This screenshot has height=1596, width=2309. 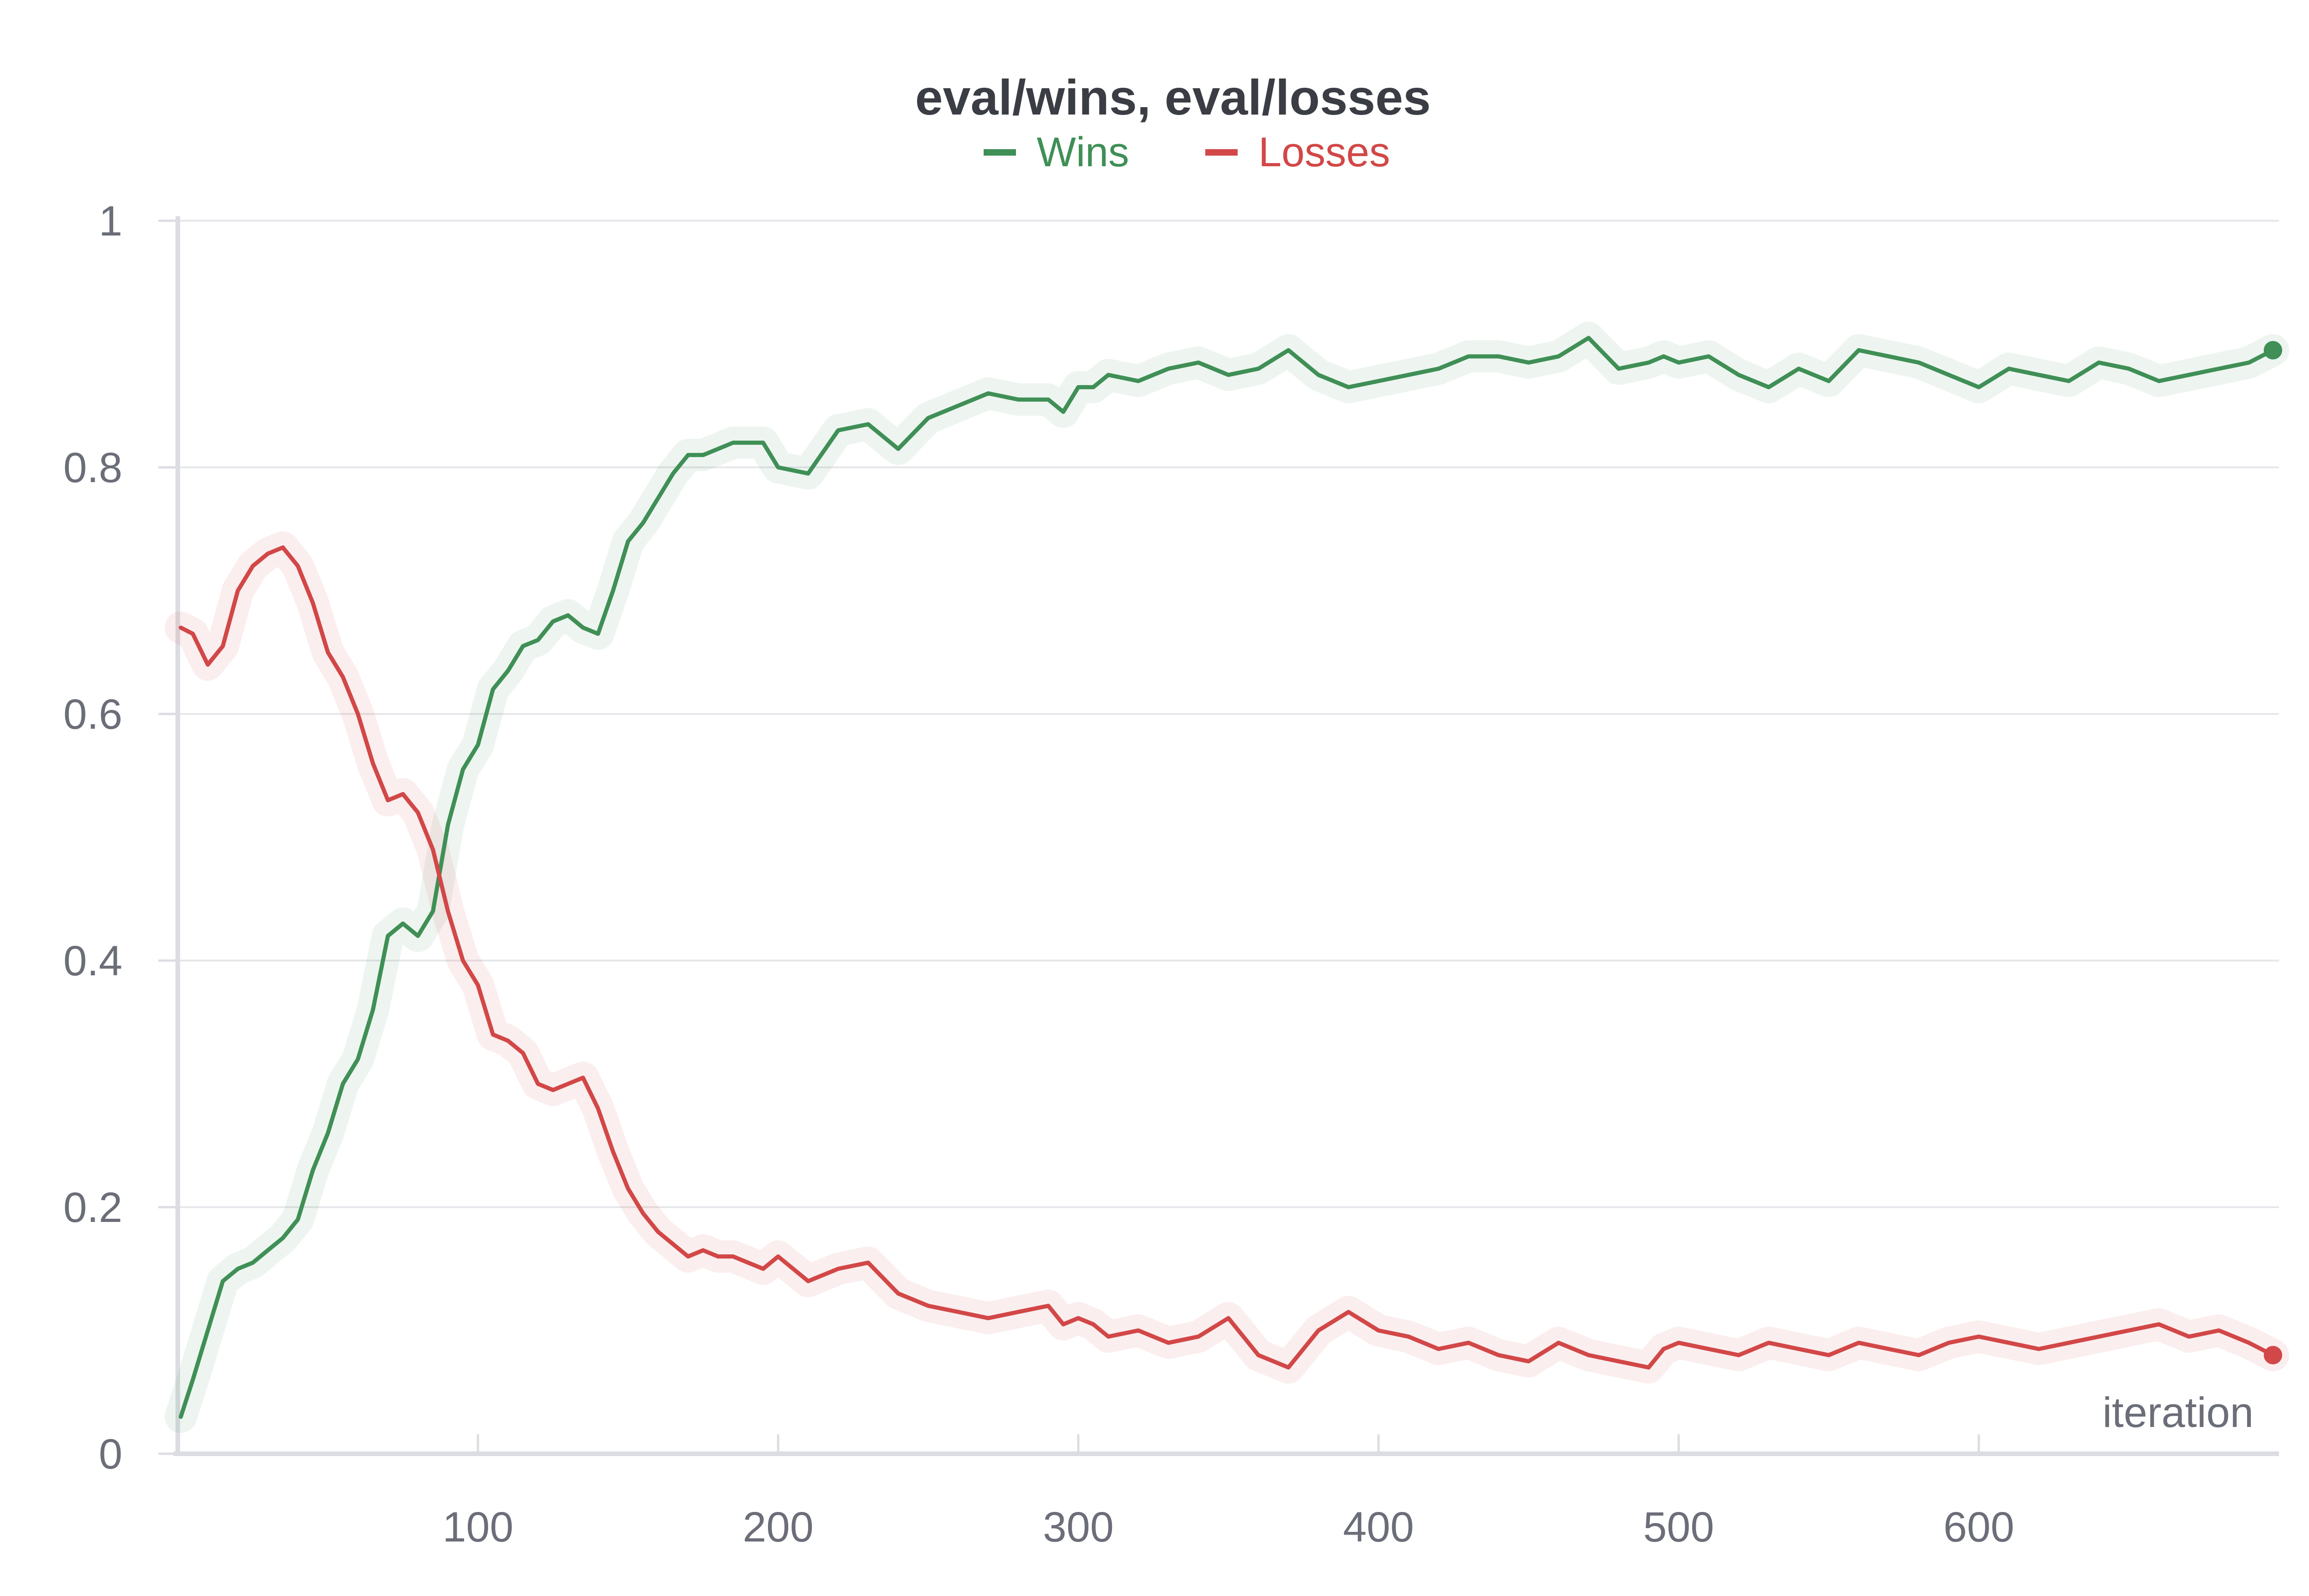 I want to click on x-tick-label: 500, so click(x=1678, y=1527).